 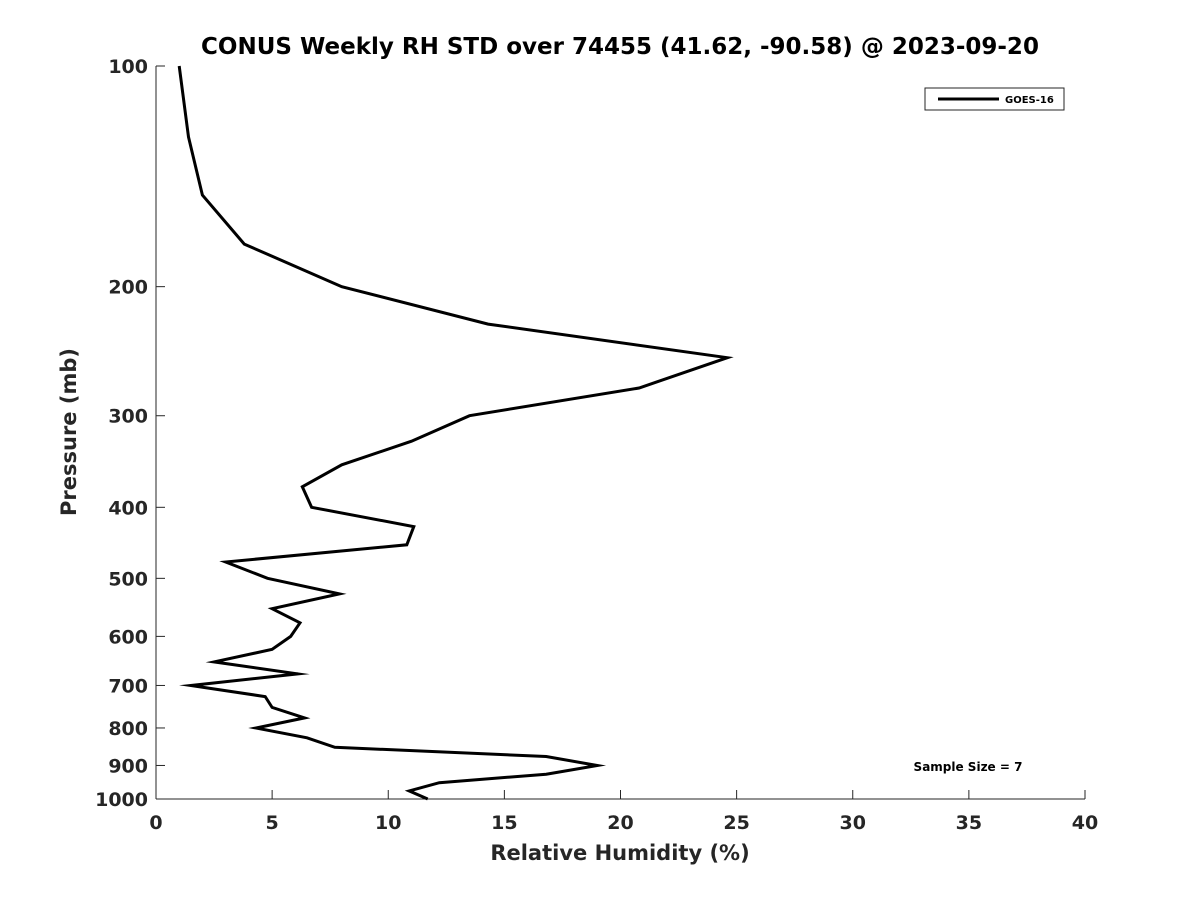 What do you see at coordinates (155, 823) in the screenshot?
I see `x-tick-label: 0` at bounding box center [155, 823].